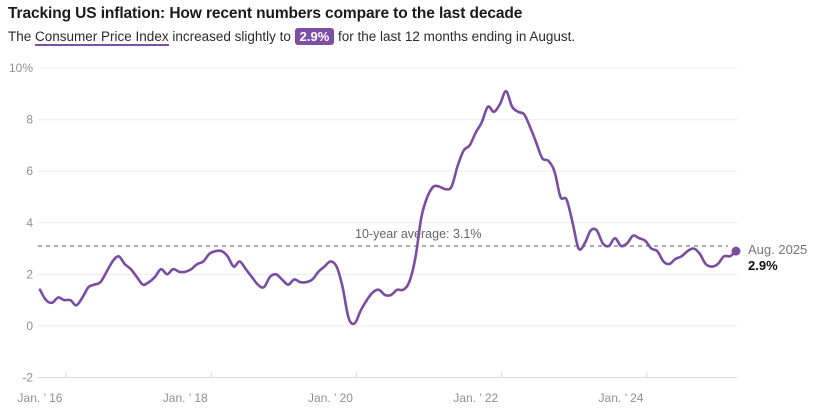 The width and height of the screenshot is (815, 416). Describe the element at coordinates (475, 398) in the screenshot. I see `x-axis-tick-label: Jan. ’ 22` at that location.